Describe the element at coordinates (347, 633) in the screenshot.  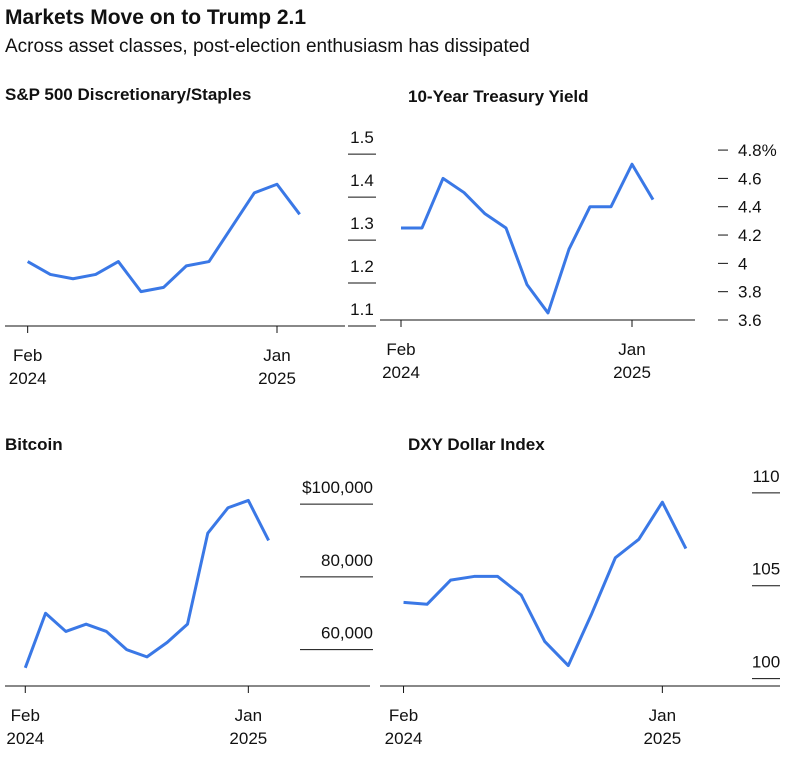
I see `y-tick-label: 60,000` at that location.